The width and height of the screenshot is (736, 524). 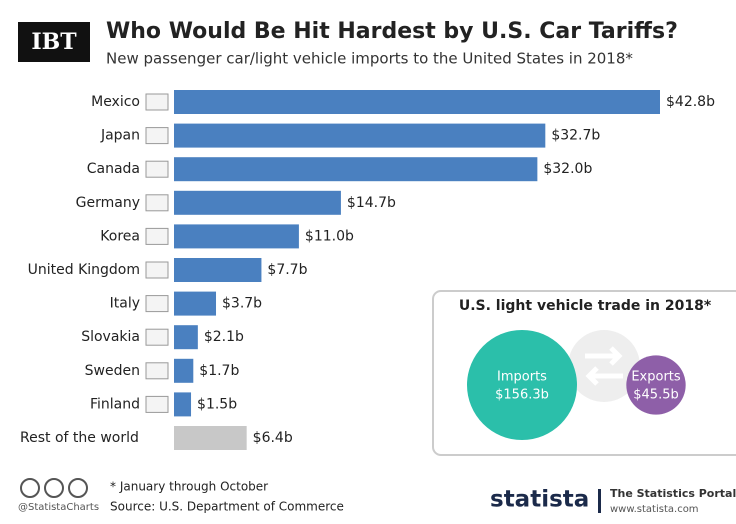 What do you see at coordinates (575, 136) in the screenshot?
I see `value-label: $32.7b` at bounding box center [575, 136].